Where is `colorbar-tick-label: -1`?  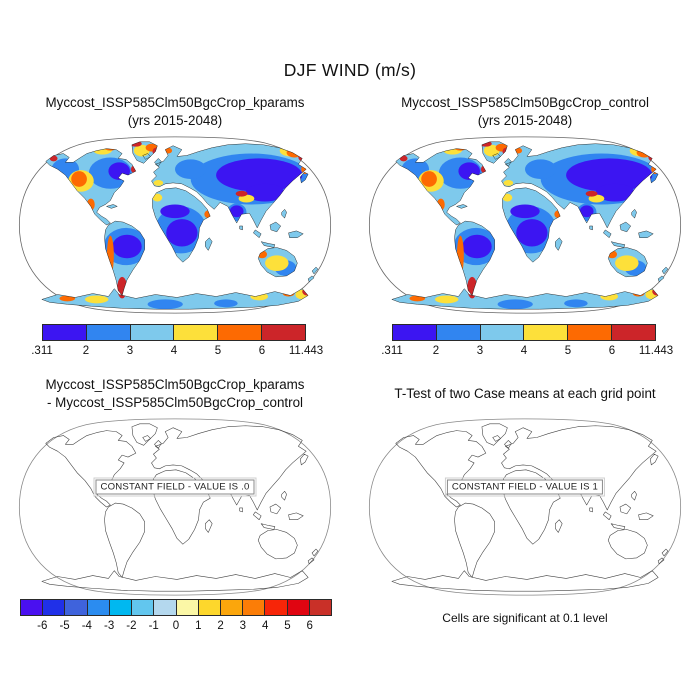
colorbar-tick-label: -1 is located at coordinates (153, 626).